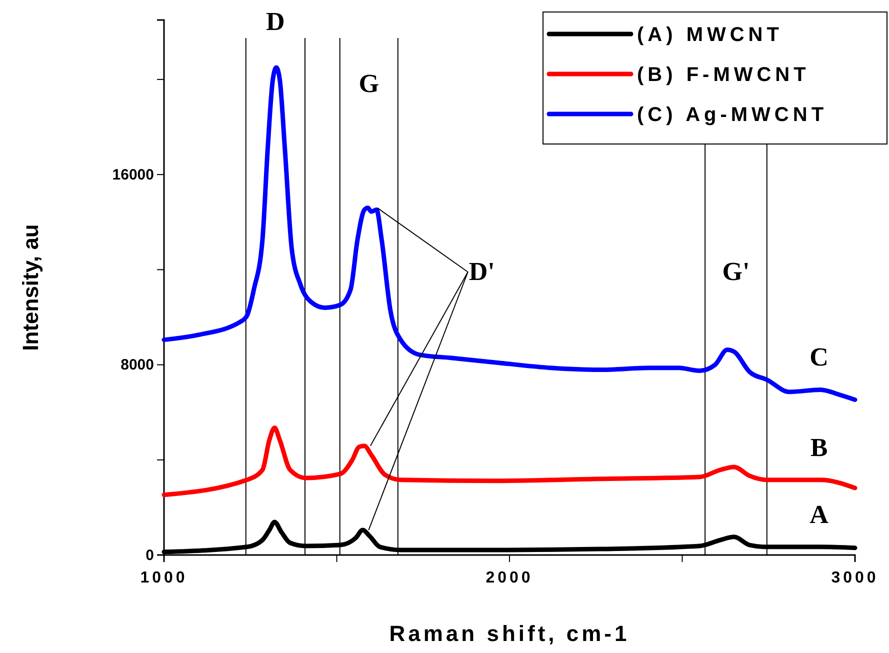  I want to click on y-tick-label: 0, so click(150, 555).